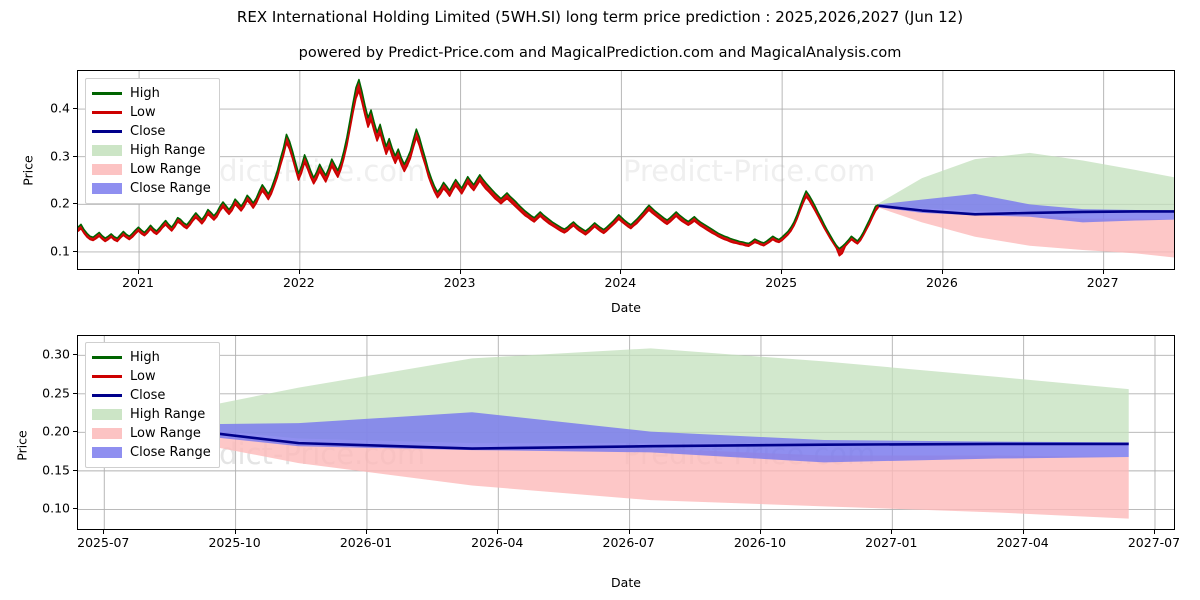 This screenshot has height=600, width=1200. What do you see at coordinates (56, 393) in the screenshot?
I see `y-axis-tick-label: 0.25` at bounding box center [56, 393].